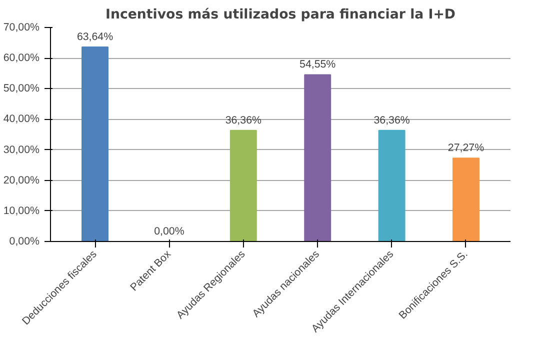 This screenshot has width=550, height=342. What do you see at coordinates (21, 58) in the screenshot?
I see `y-tick-label: 60,00%` at bounding box center [21, 58].